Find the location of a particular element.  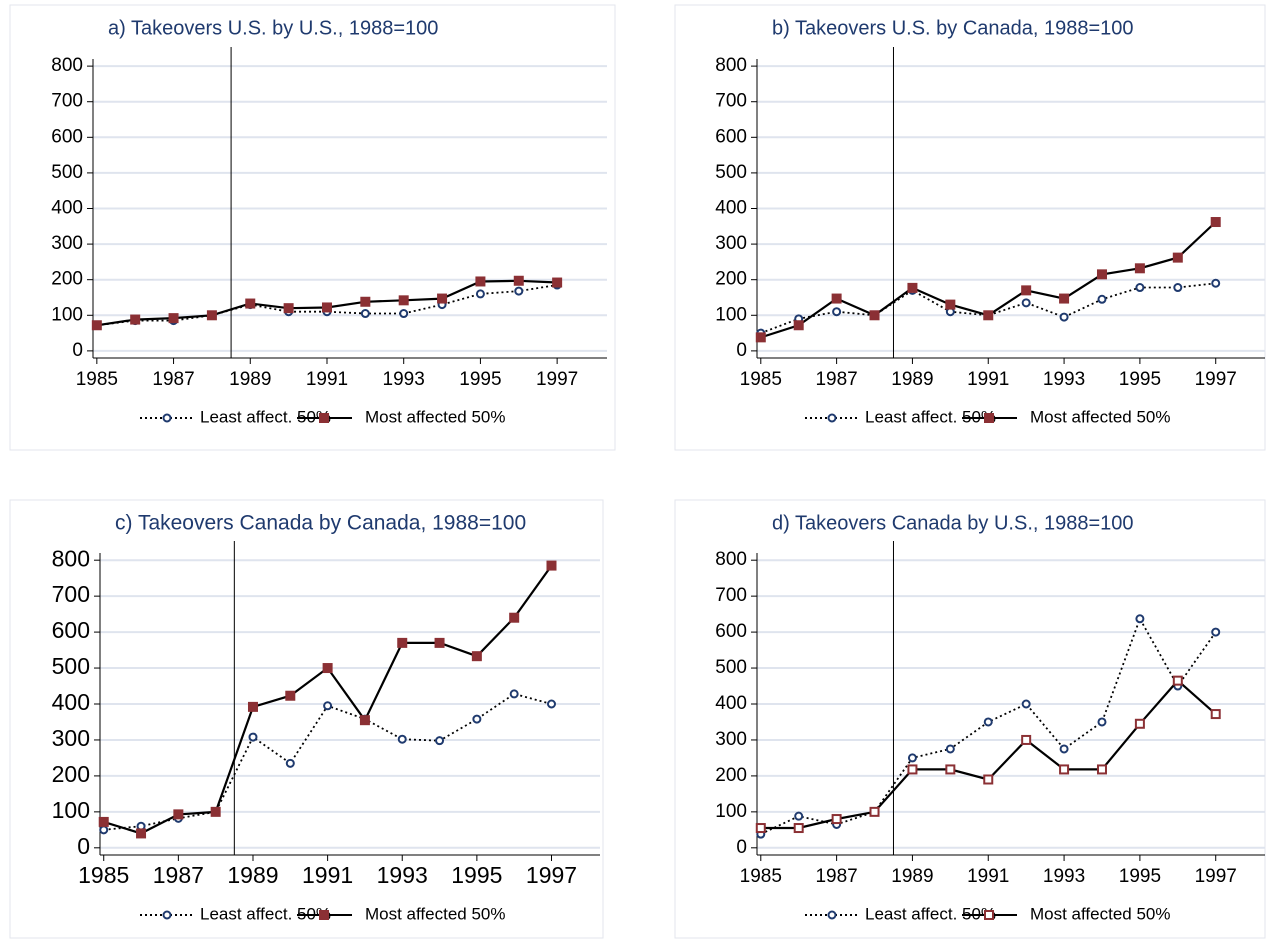

series-line is located at coordinates (988, 308).